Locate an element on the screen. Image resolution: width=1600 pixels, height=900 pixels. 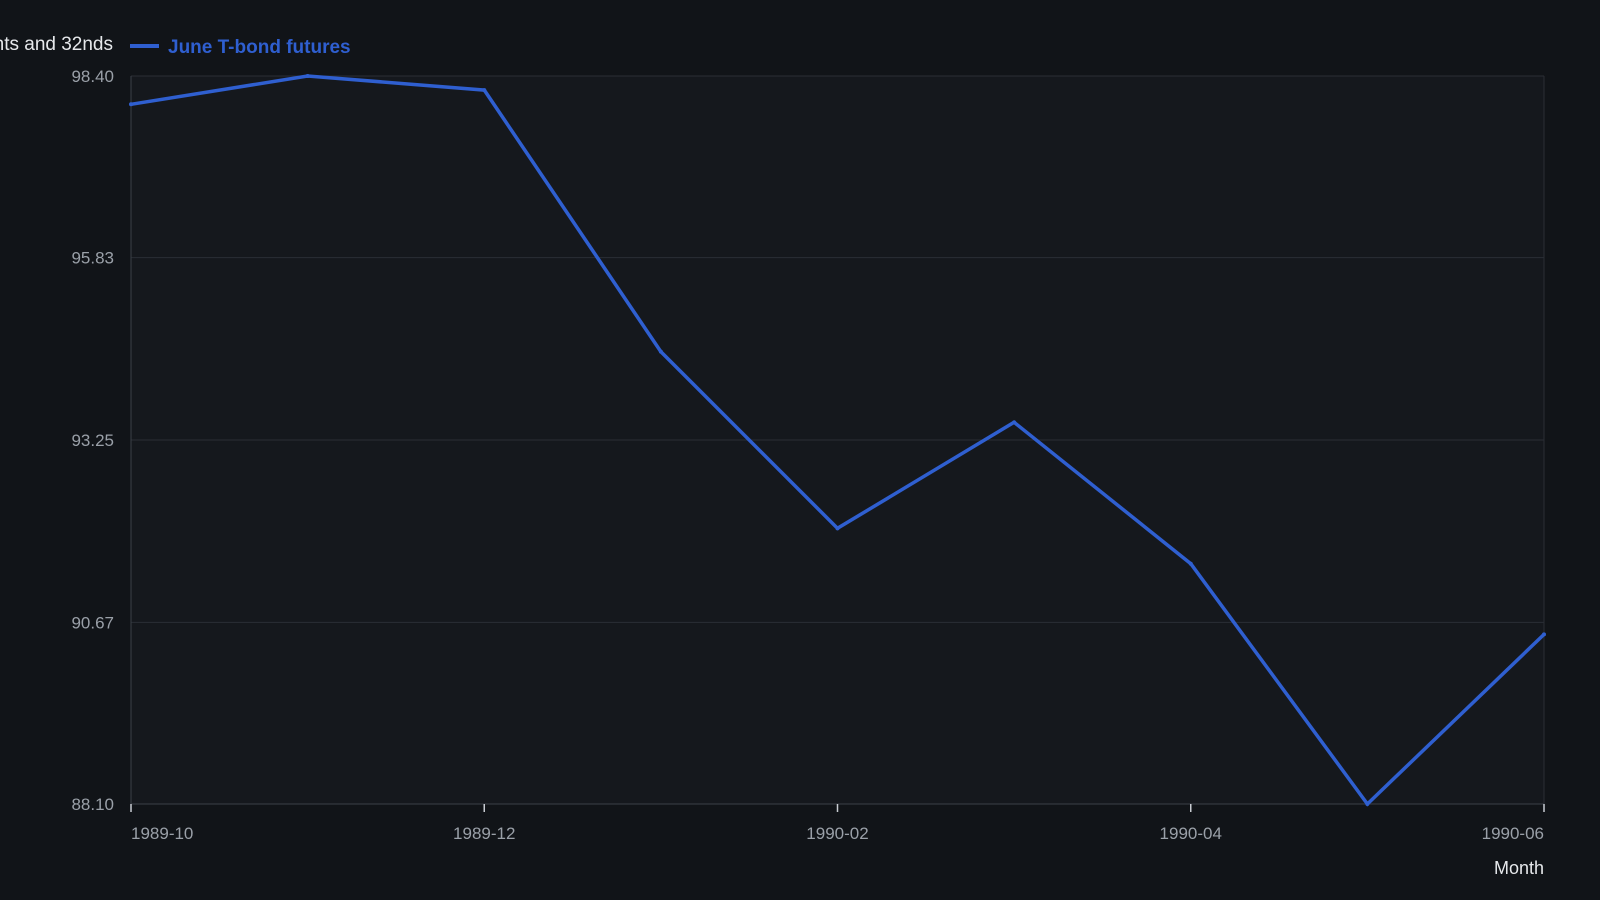
y-tick-label: 93.25 is located at coordinates (92, 440).